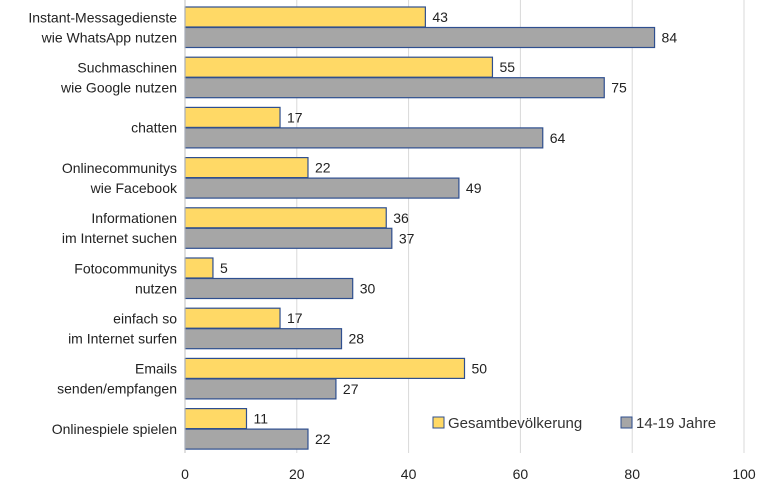 The height and width of the screenshot is (485, 768). What do you see at coordinates (109, 37) in the screenshot?
I see `category-label: wie WhatsApp nutzen` at bounding box center [109, 37].